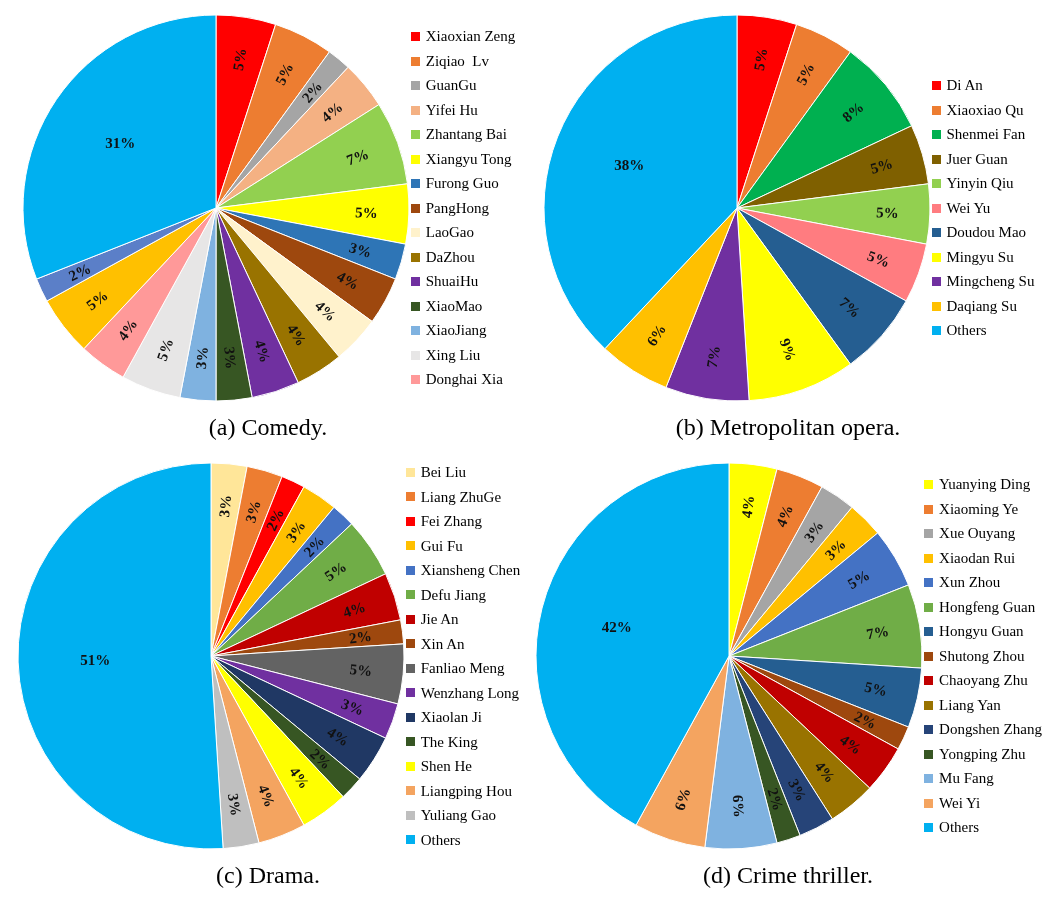 The width and height of the screenshot is (1056, 907). Describe the element at coordinates (450, 257) in the screenshot. I see `legend-label: DaZhou` at that location.